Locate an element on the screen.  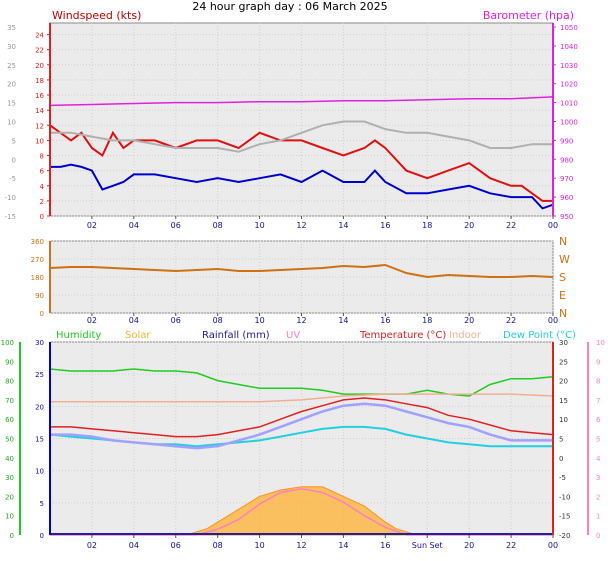
uv-ytick-label: 2 is located at coordinates (598, 497).